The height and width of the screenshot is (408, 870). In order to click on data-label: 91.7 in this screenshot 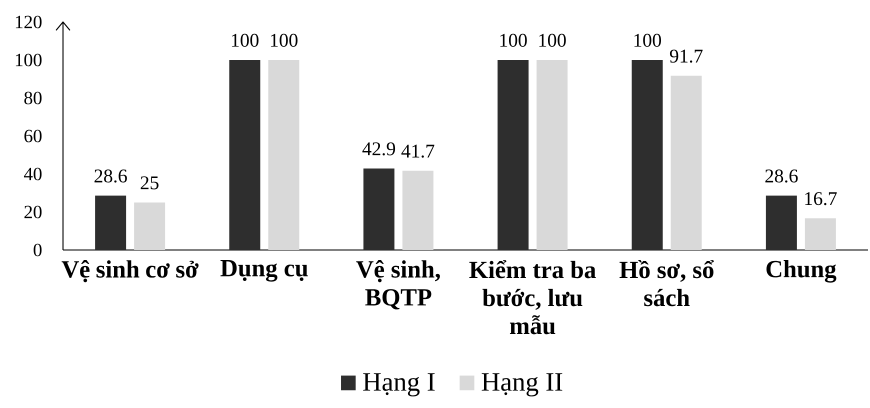, I will do `click(686, 56)`.